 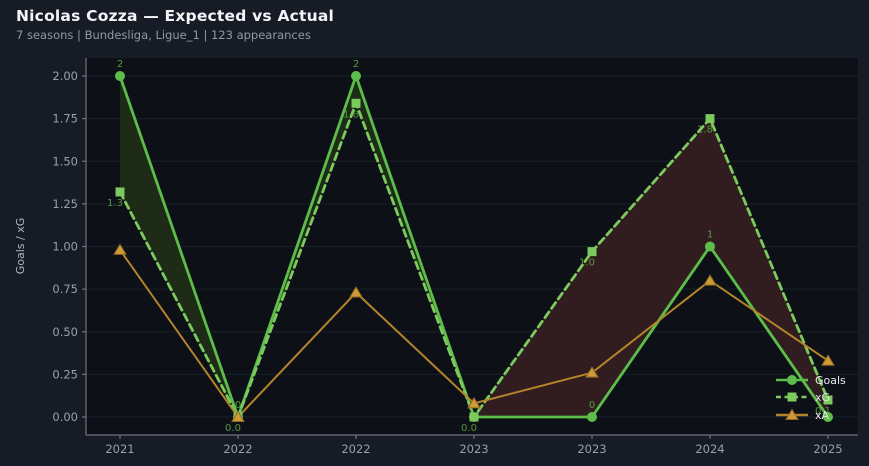 I want to click on x-tick-label: 2021, so click(x=119, y=449).